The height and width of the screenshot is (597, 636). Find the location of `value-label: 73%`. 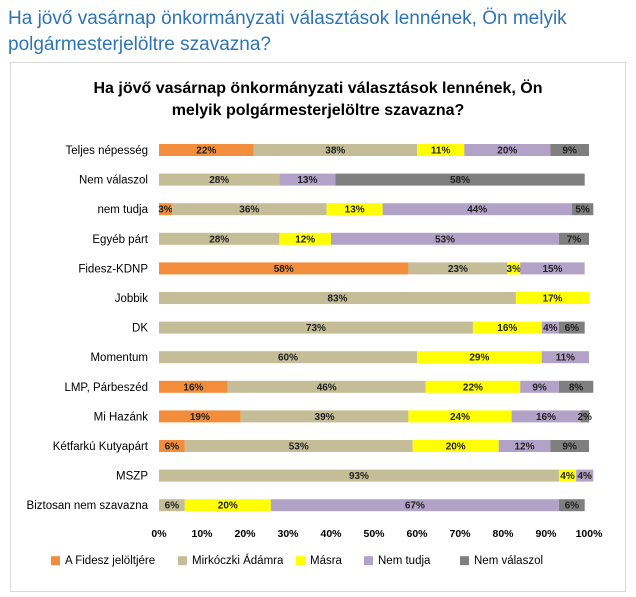

value-label: 73% is located at coordinates (316, 328).